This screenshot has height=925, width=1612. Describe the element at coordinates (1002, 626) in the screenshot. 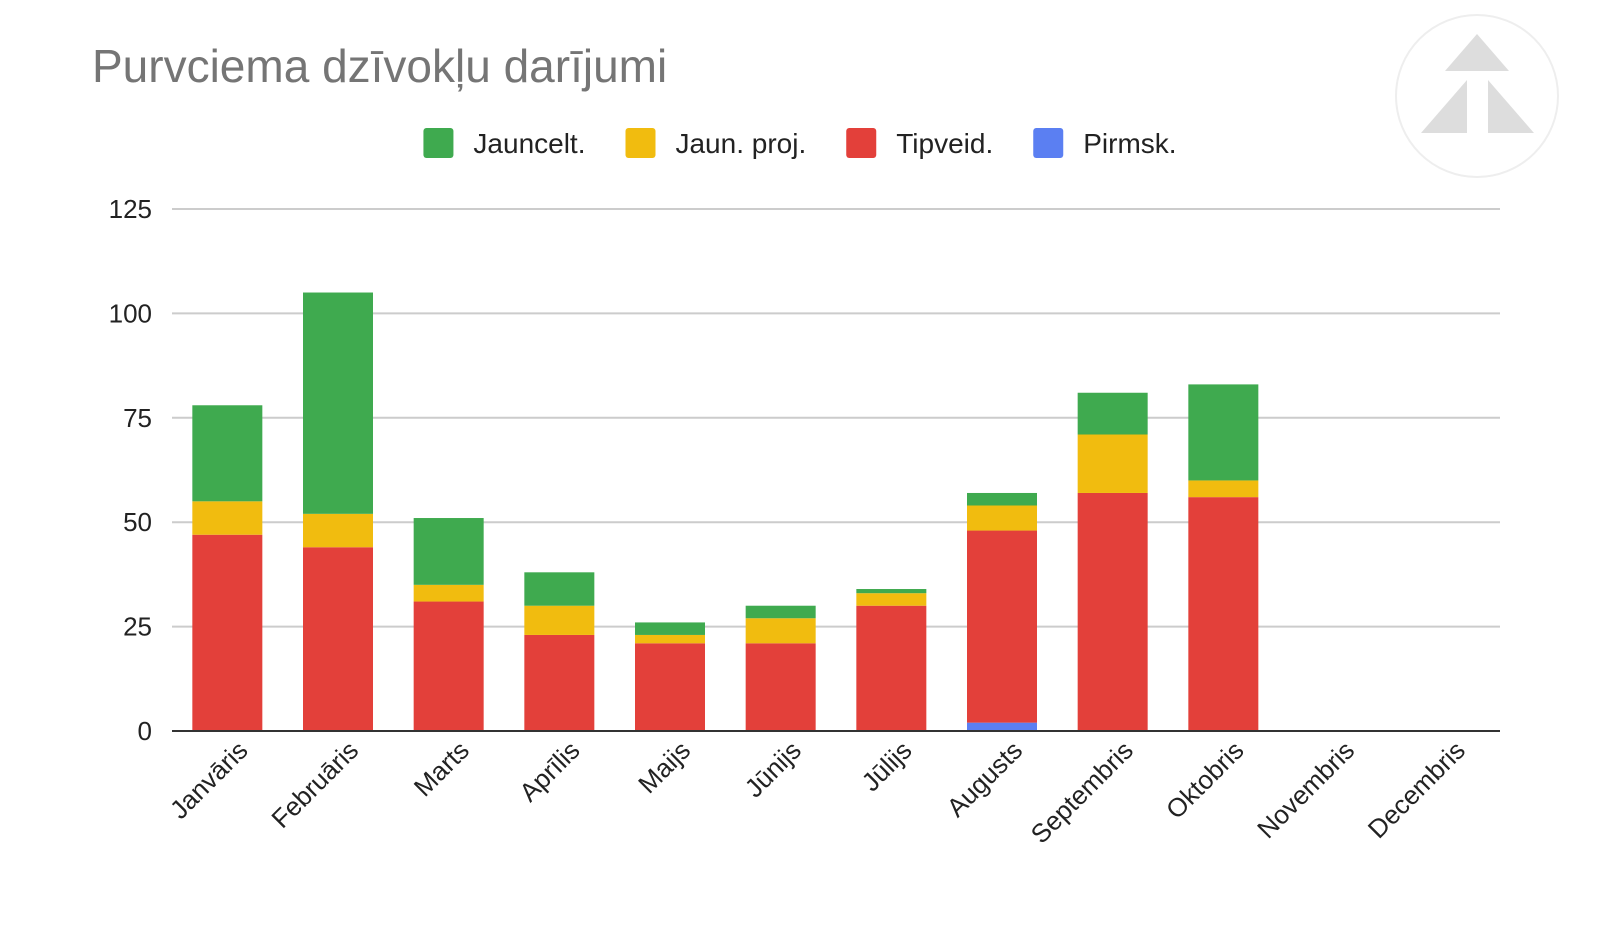

I see `bar-tipveid-augusts` at that location.